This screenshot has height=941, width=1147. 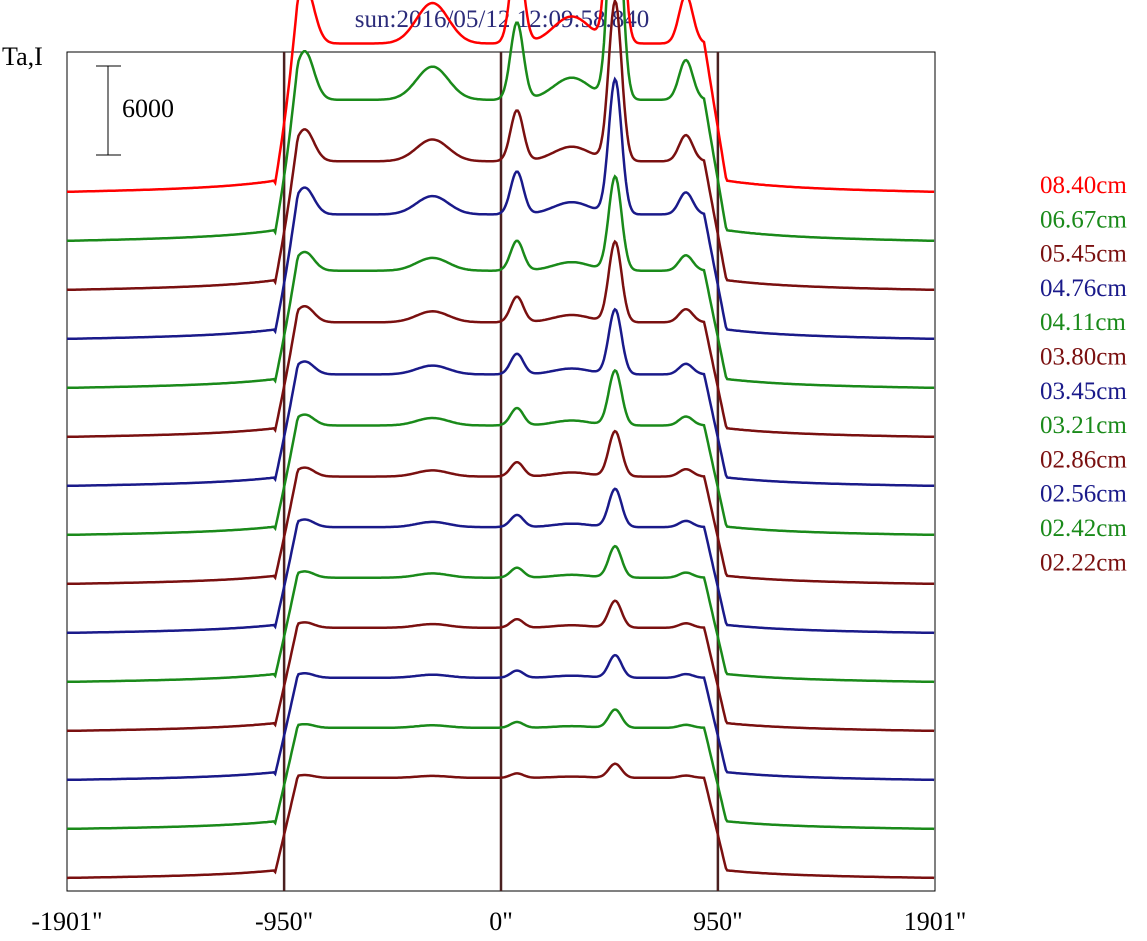 I want to click on legend-entry: 04.76cm, so click(x=1083, y=288).